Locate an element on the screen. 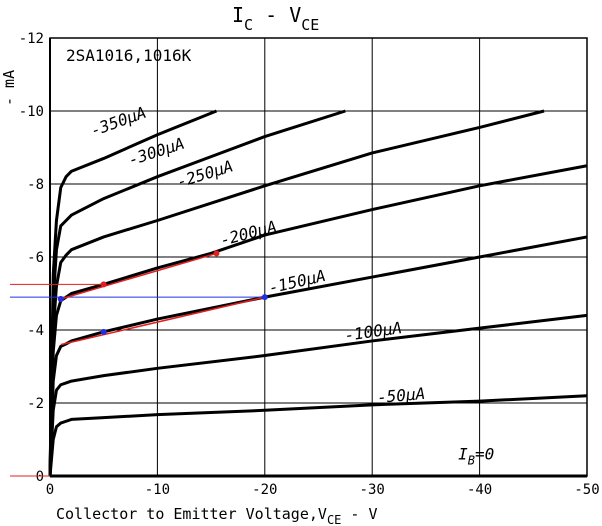  x-tick-label: -40 is located at coordinates (479, 490).